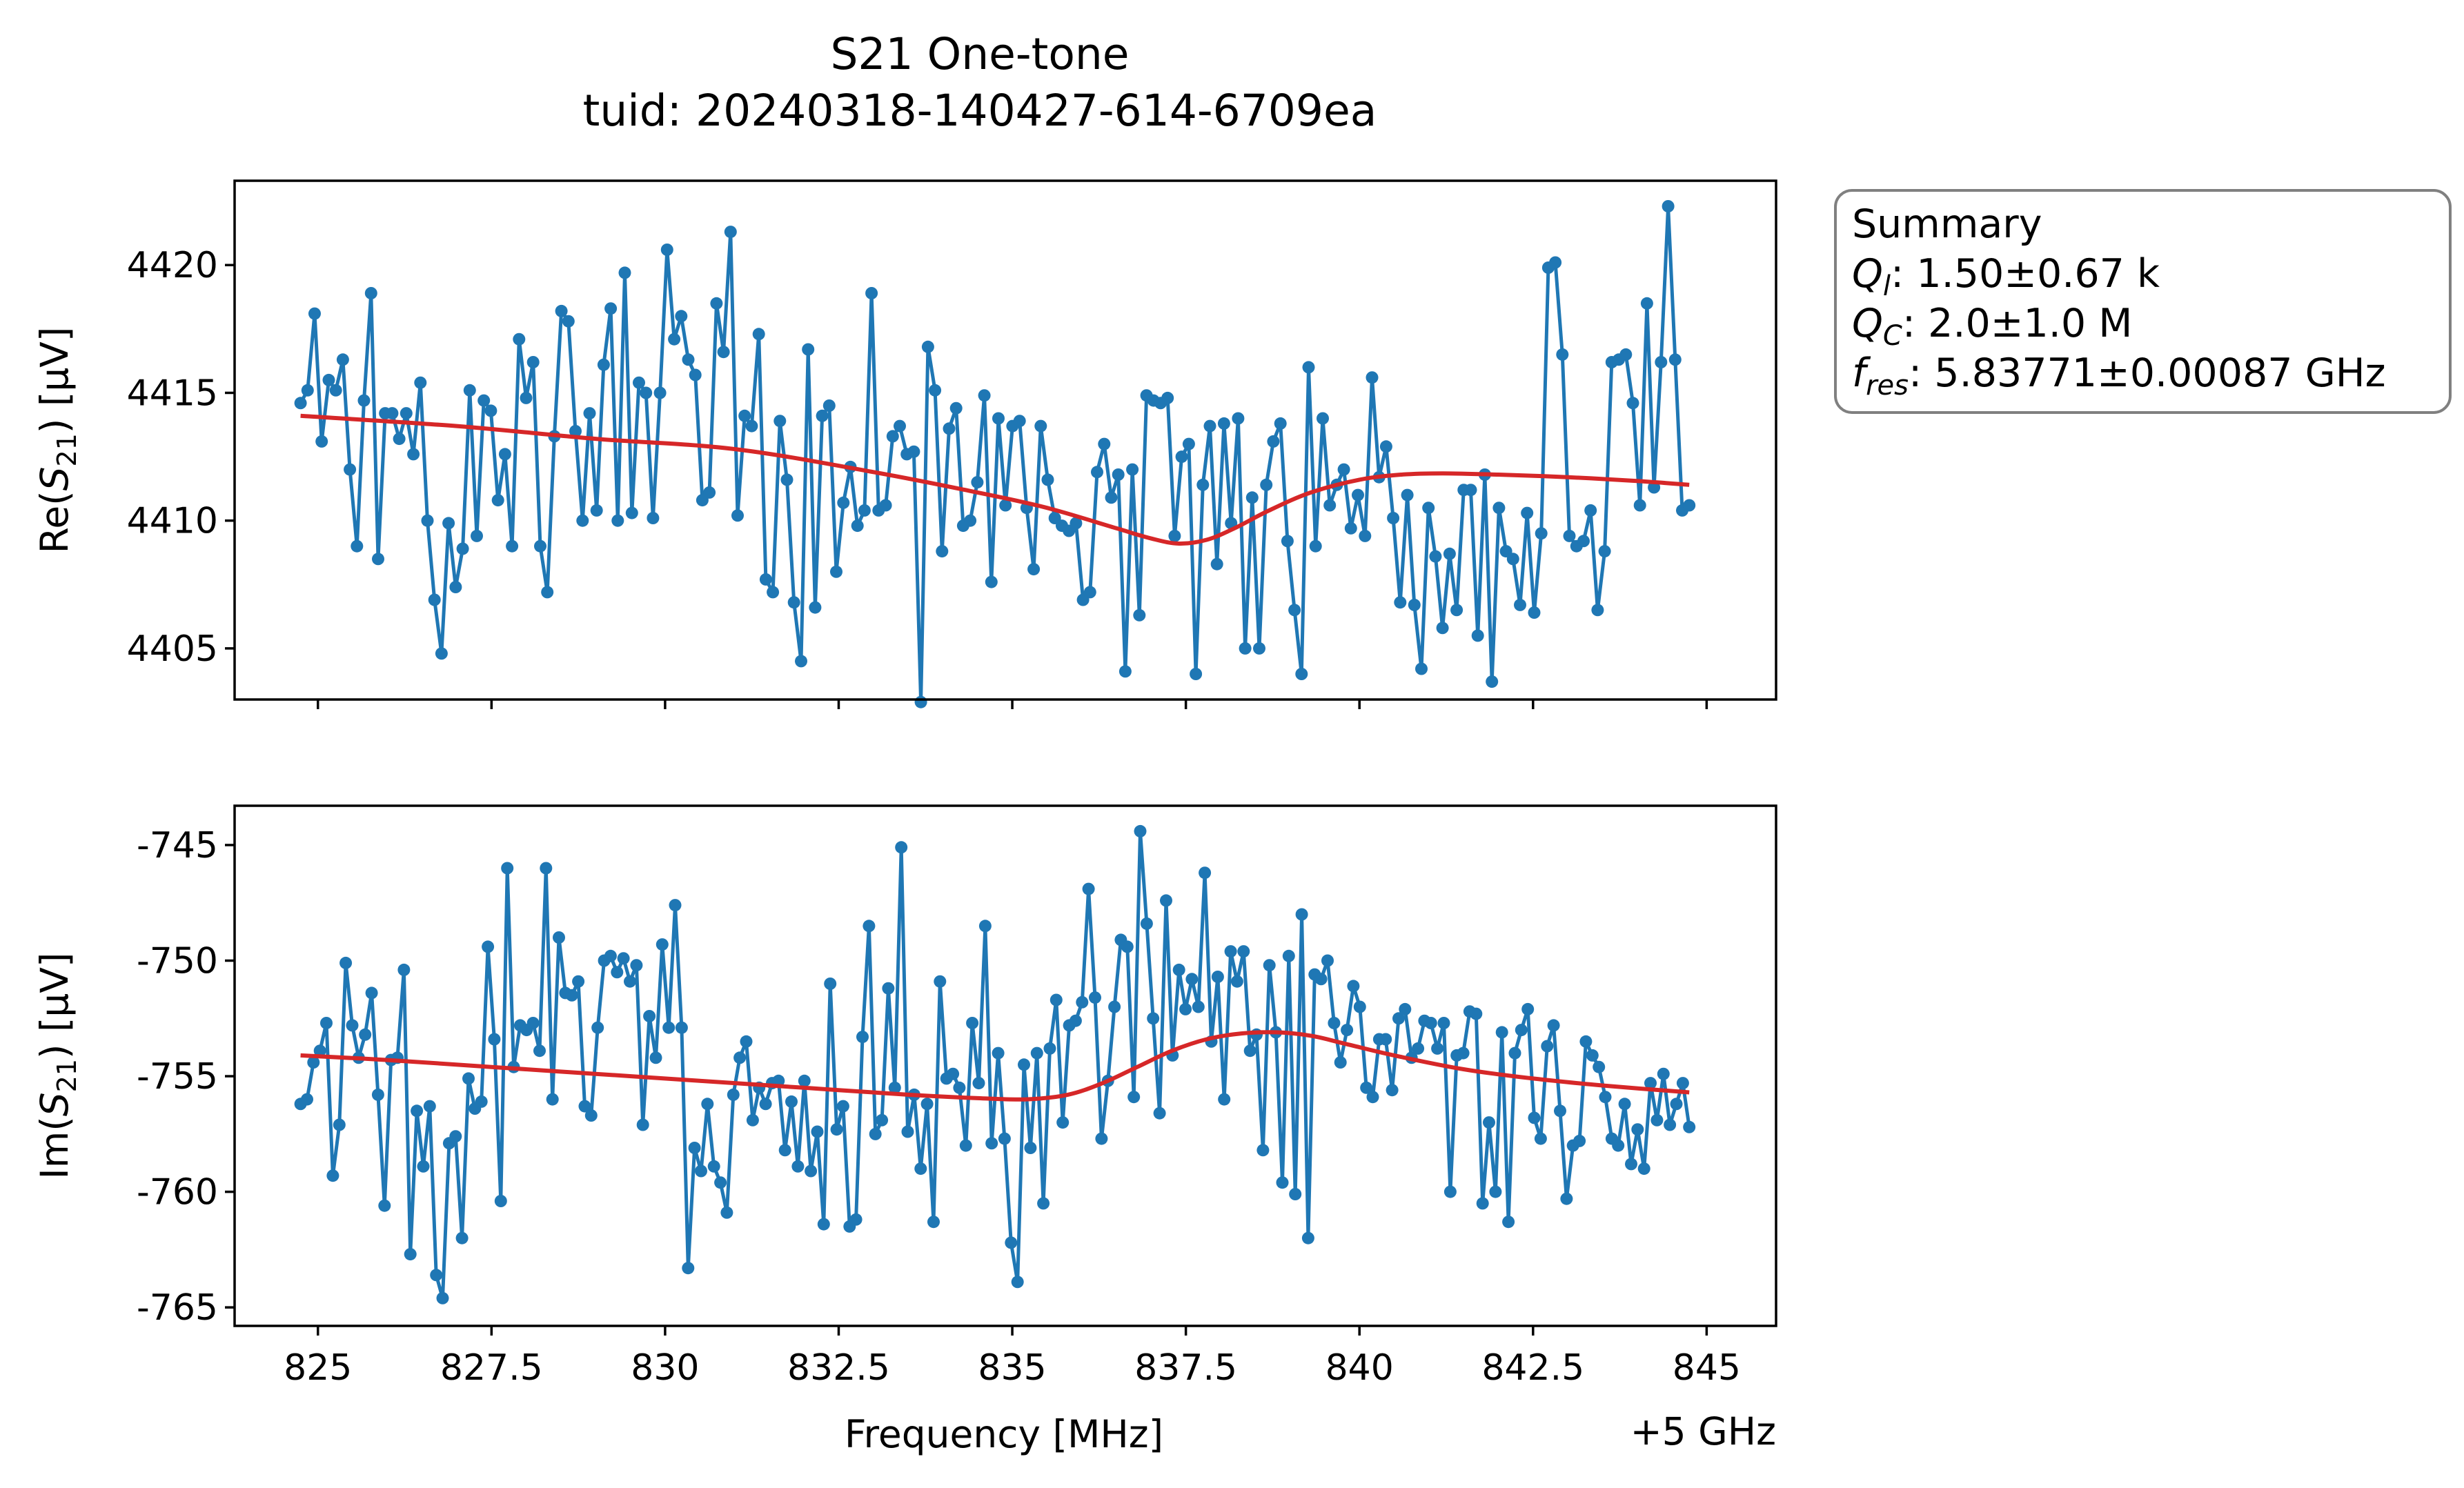 Image resolution: width=2464 pixels, height=1488 pixels. I want to click on x-tick-label: 835, so click(1012, 1368).